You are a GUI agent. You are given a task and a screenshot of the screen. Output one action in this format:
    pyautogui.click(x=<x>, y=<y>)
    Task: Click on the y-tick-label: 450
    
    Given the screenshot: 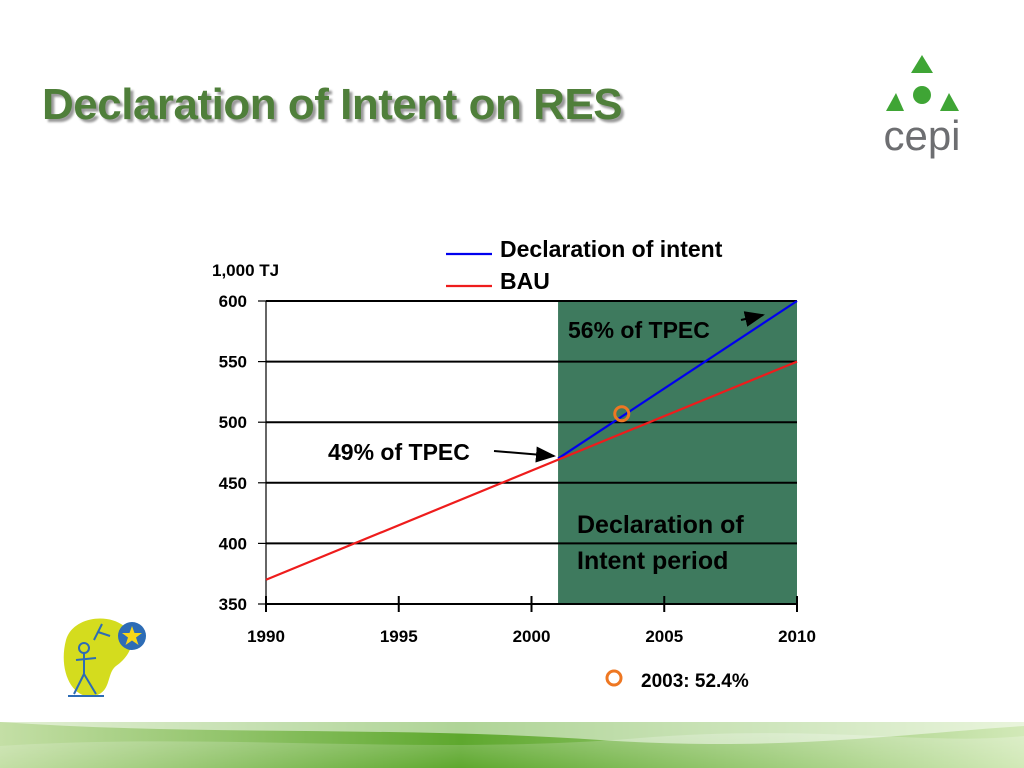 What is the action you would take?
    pyautogui.click(x=233, y=483)
    